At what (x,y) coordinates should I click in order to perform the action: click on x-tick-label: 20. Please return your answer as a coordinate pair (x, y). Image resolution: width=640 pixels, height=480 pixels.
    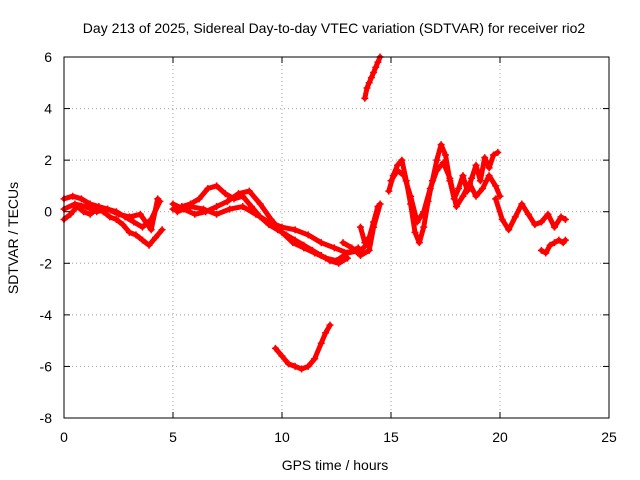
    Looking at the image, I should click on (500, 437).